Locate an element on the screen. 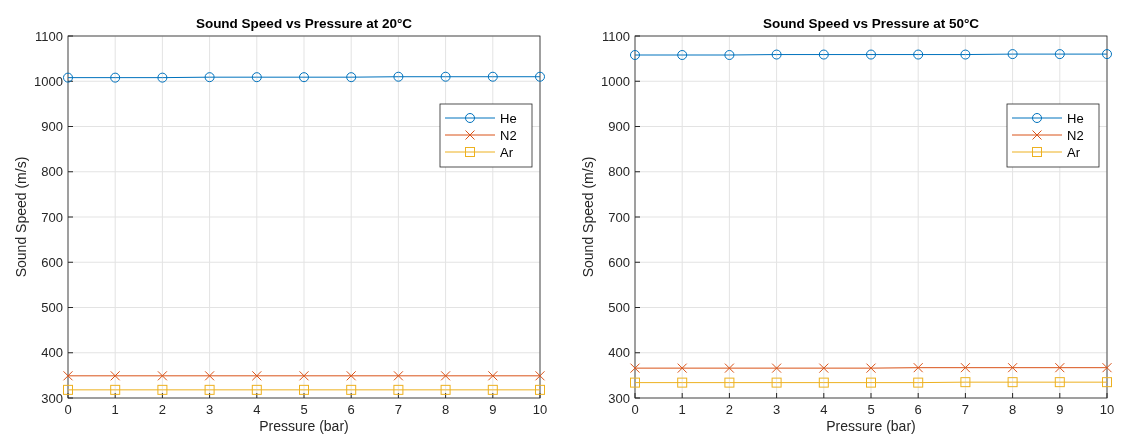 The image size is (1143, 440). x-tick-label: 0 is located at coordinates (635, 409).